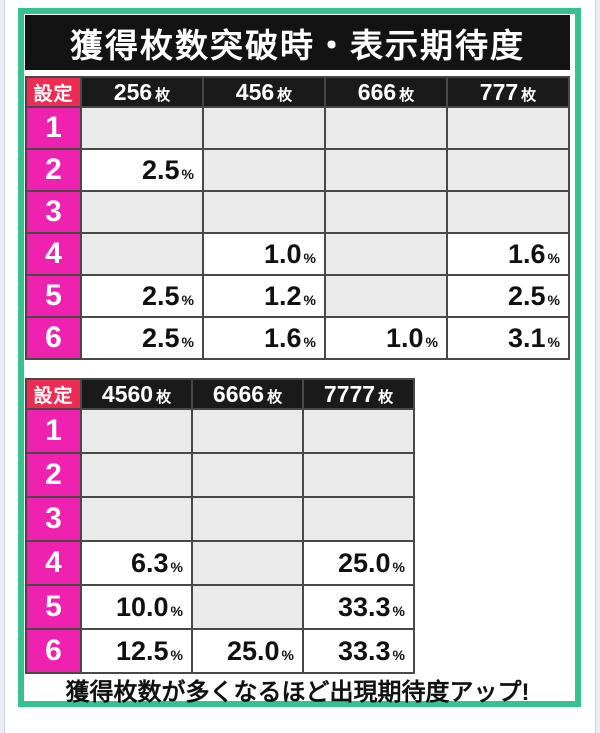  Describe the element at coordinates (127, 393) in the screenshot. I see `coin-count-number: 4560` at that location.